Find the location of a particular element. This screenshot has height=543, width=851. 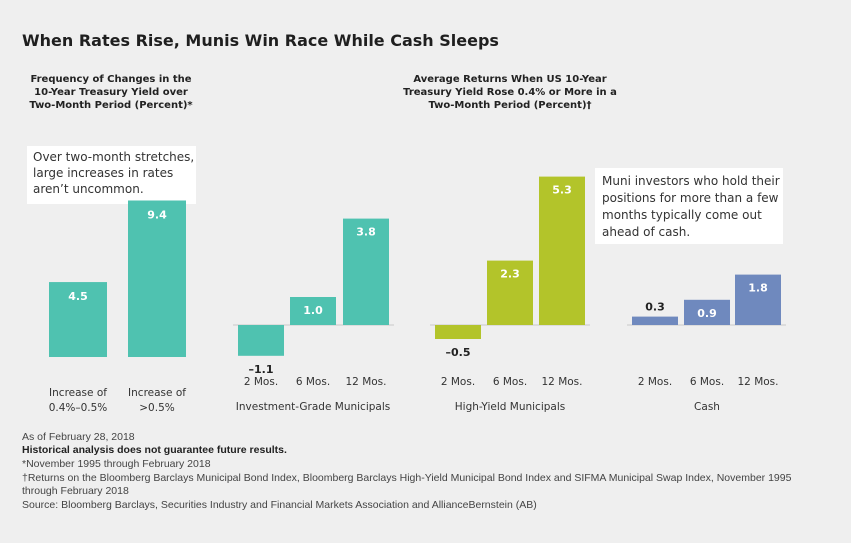

category-label-high-yield-municipals-3: 12 Mos. is located at coordinates (562, 382).